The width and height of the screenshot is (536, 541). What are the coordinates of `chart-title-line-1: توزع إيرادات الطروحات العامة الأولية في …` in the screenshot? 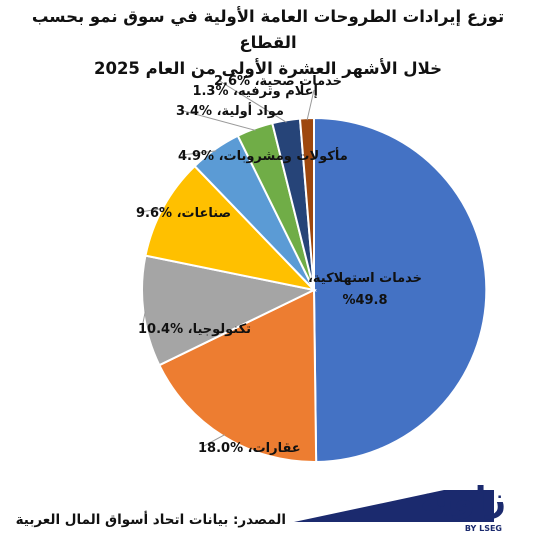 It's located at (268, 29).